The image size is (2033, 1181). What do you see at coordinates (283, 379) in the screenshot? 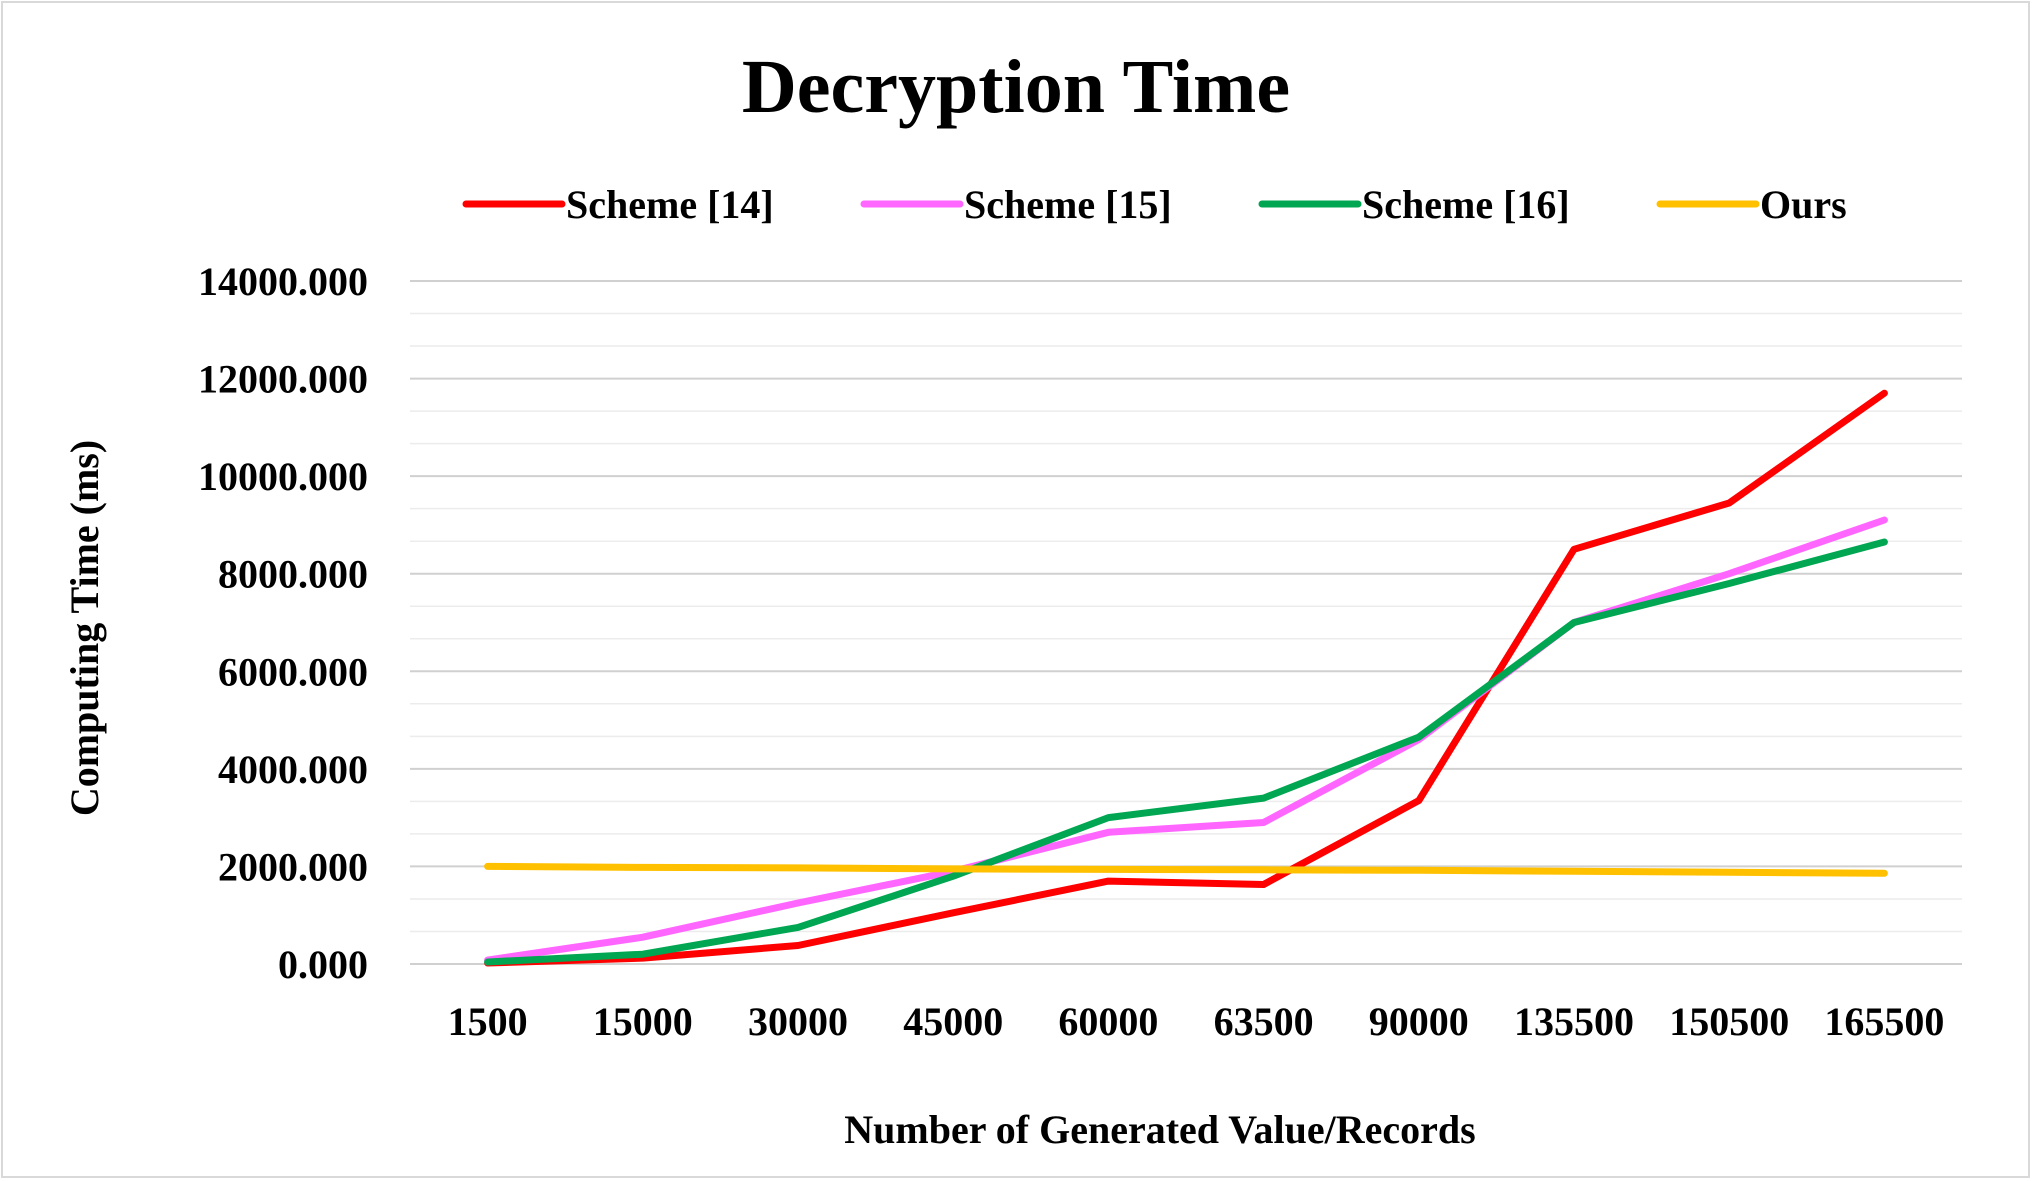
I see `y-tick-label: 12000.000` at bounding box center [283, 379].